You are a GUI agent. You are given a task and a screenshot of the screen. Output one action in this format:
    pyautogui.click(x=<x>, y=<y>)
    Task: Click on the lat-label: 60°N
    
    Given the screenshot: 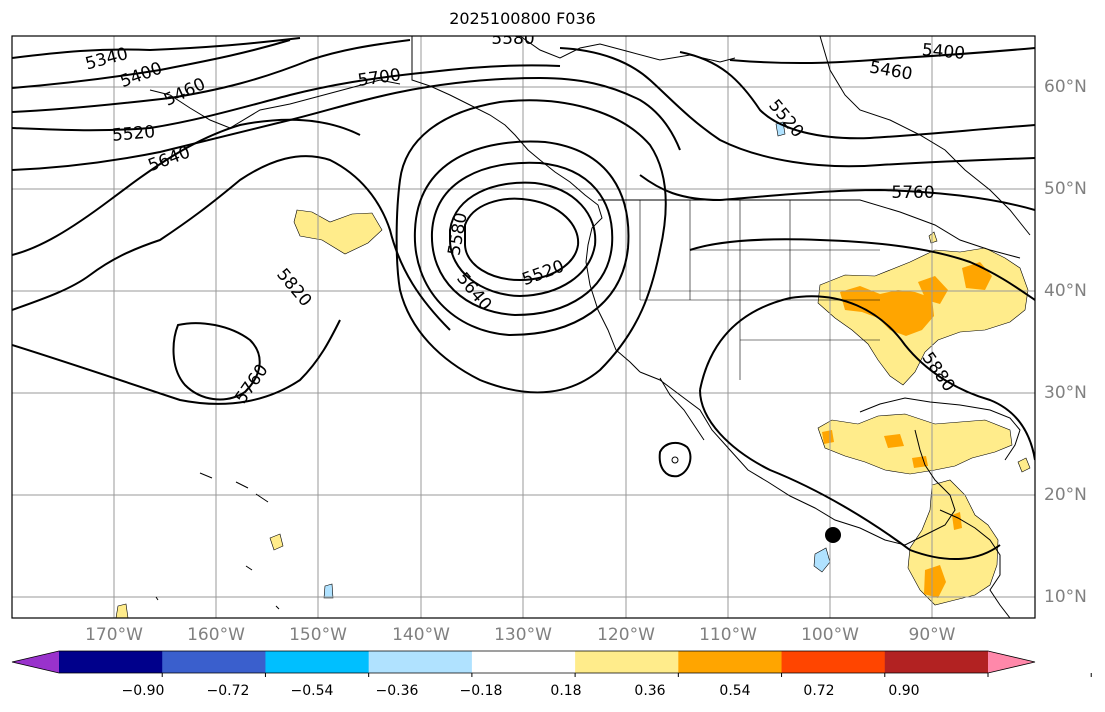 What is the action you would take?
    pyautogui.click(x=1065, y=87)
    